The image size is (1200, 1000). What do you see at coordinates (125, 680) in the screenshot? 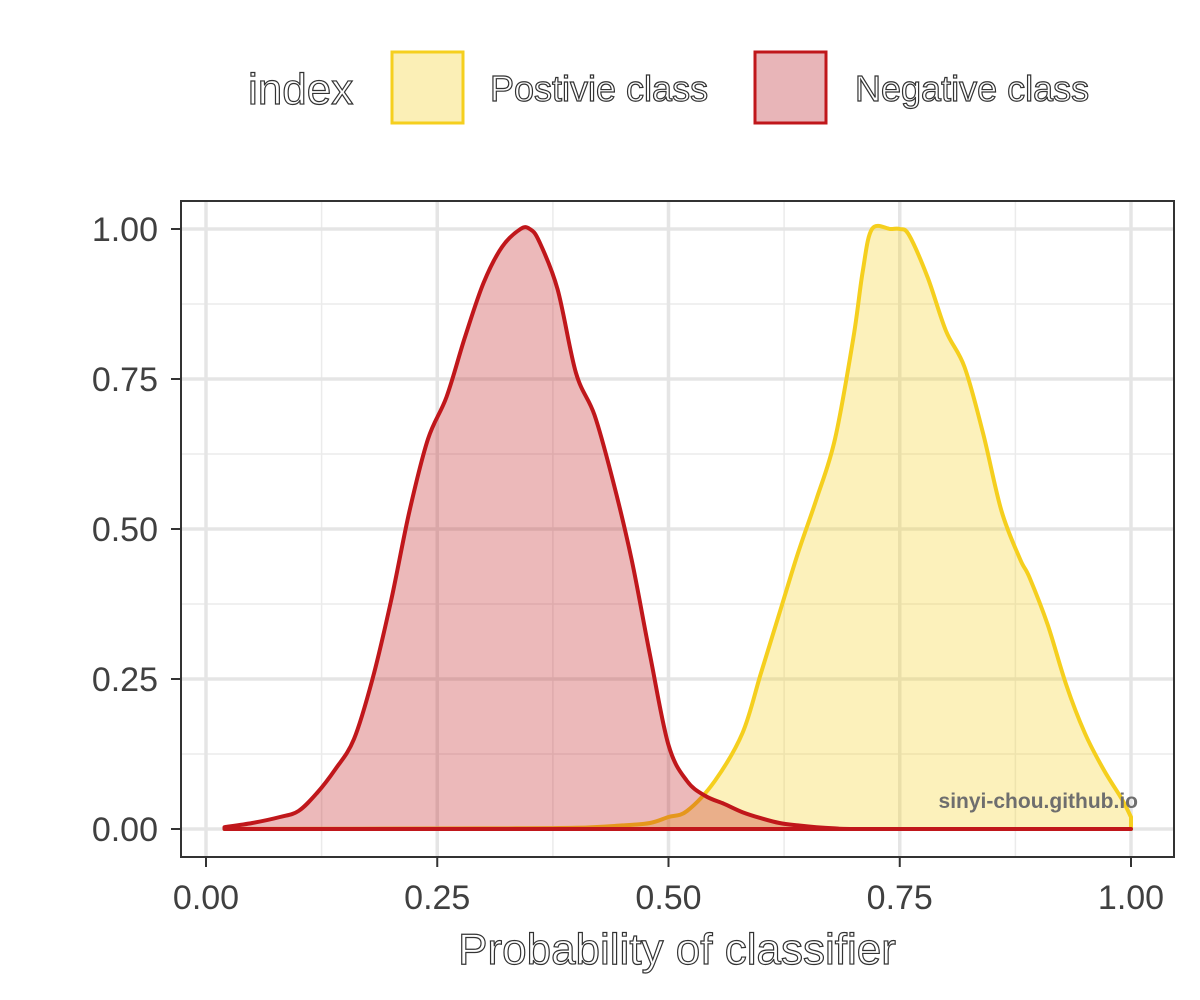
I see `y-tick-label: 0.25` at bounding box center [125, 680].